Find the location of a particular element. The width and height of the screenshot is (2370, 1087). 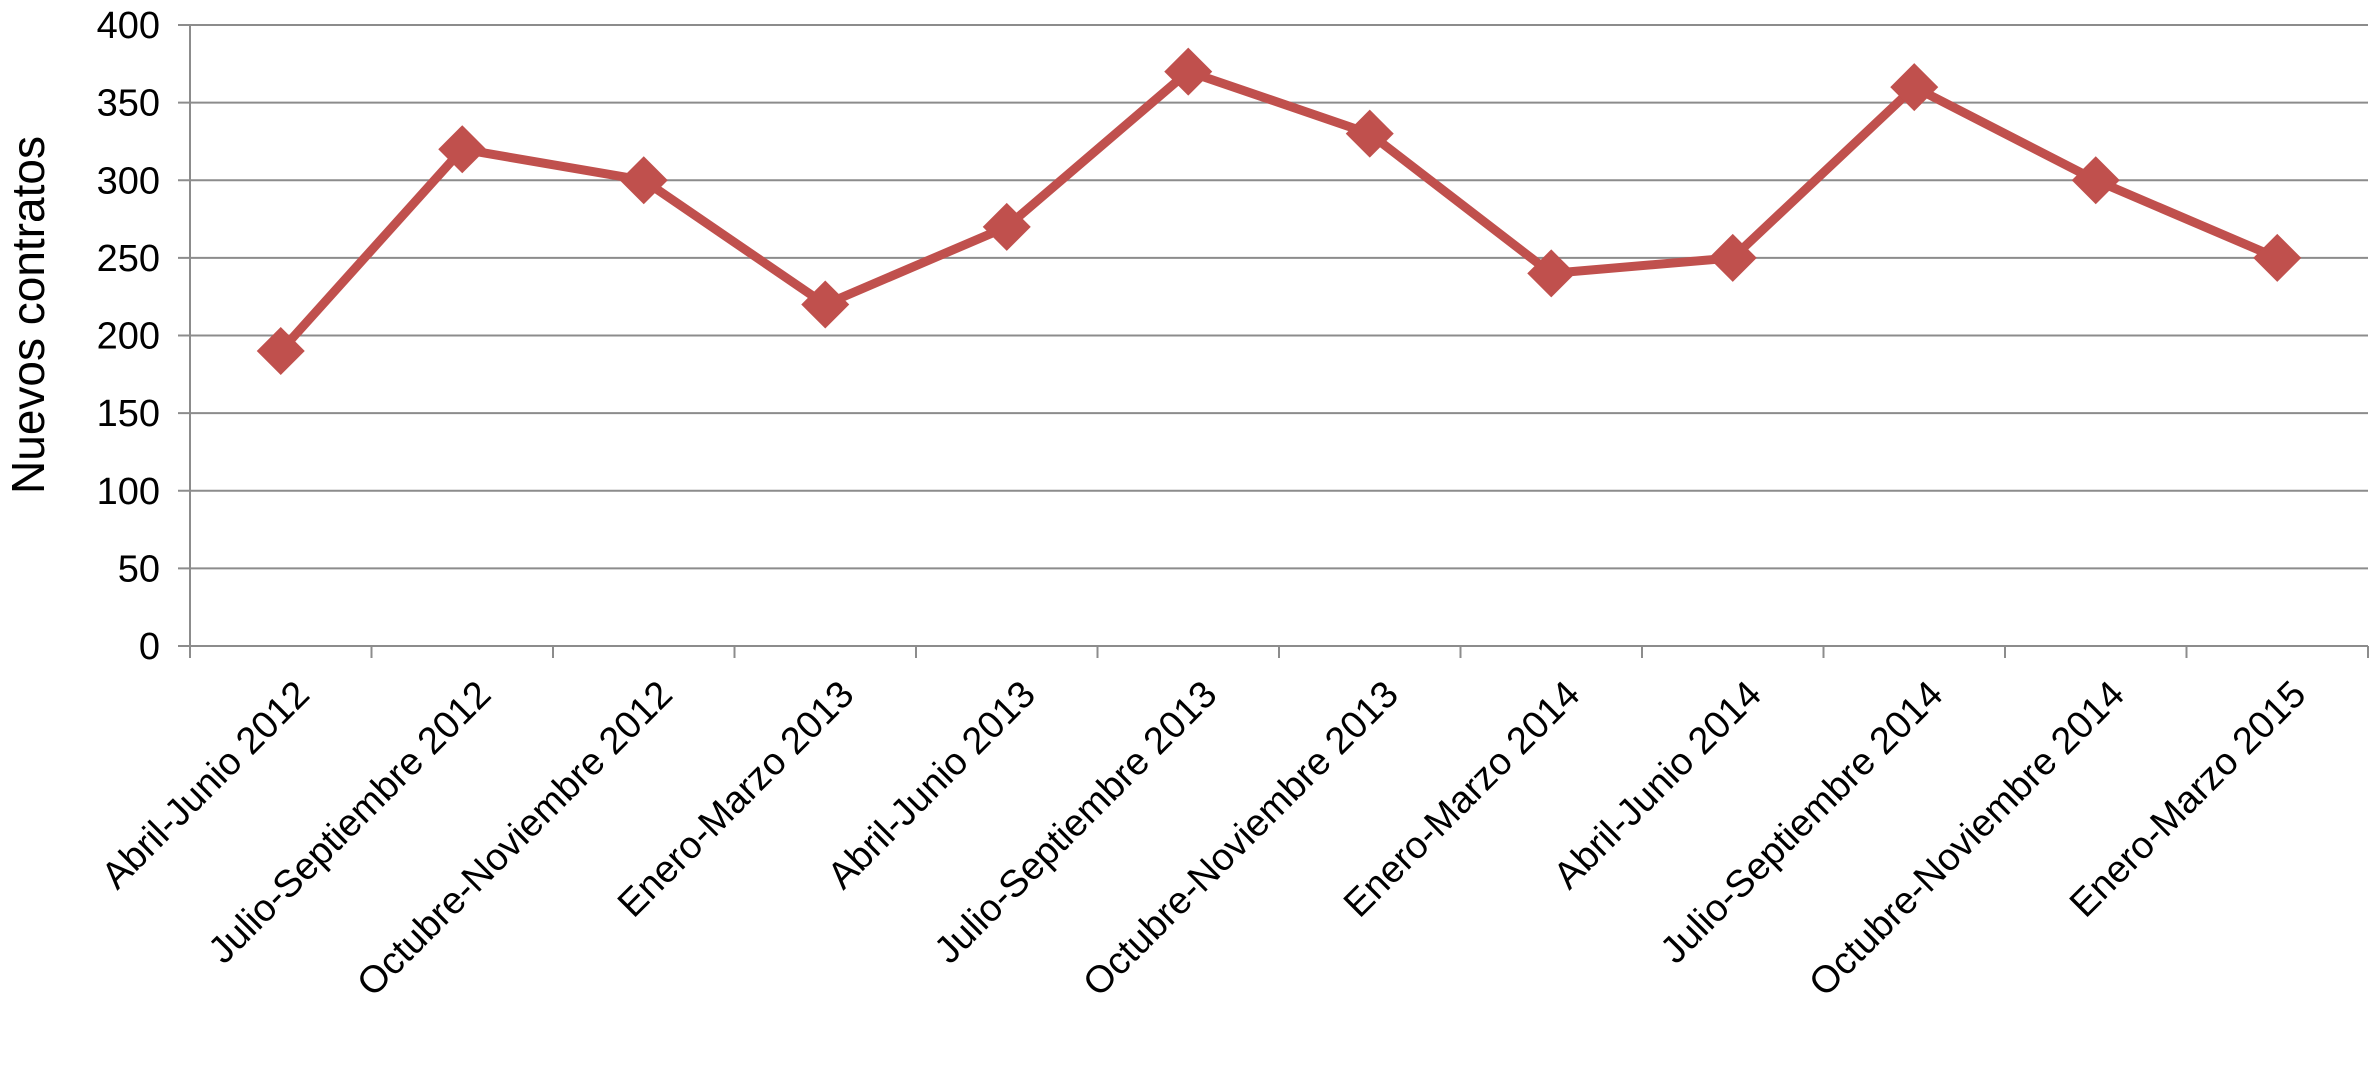

y-tick-label: 50 is located at coordinates (139, 569).